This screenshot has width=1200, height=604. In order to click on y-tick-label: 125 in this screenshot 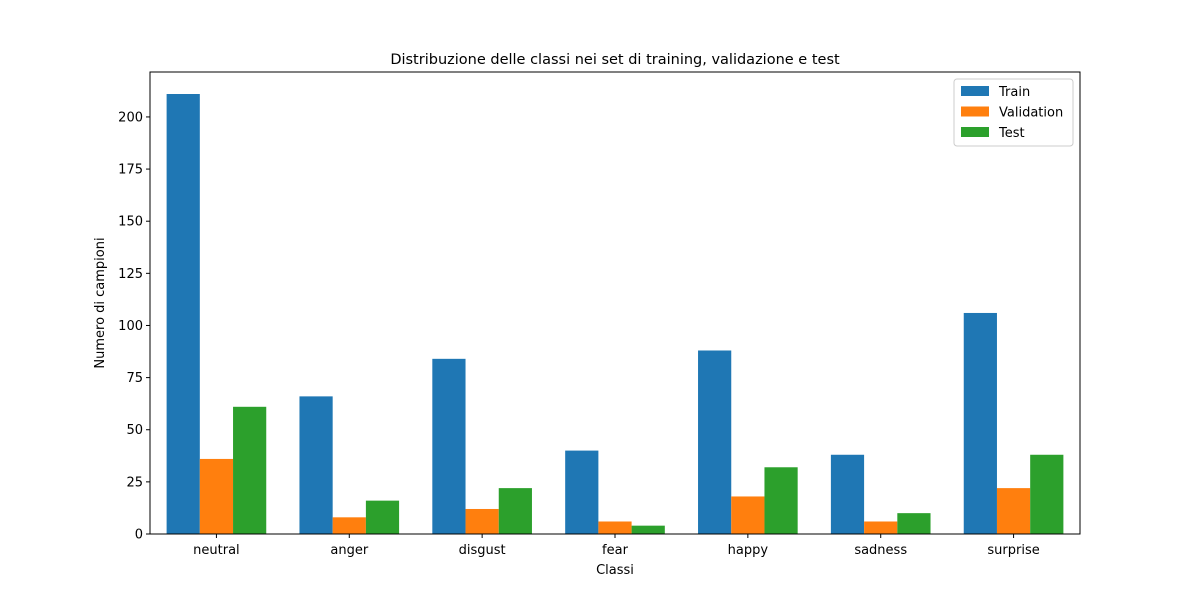, I will do `click(130, 274)`.